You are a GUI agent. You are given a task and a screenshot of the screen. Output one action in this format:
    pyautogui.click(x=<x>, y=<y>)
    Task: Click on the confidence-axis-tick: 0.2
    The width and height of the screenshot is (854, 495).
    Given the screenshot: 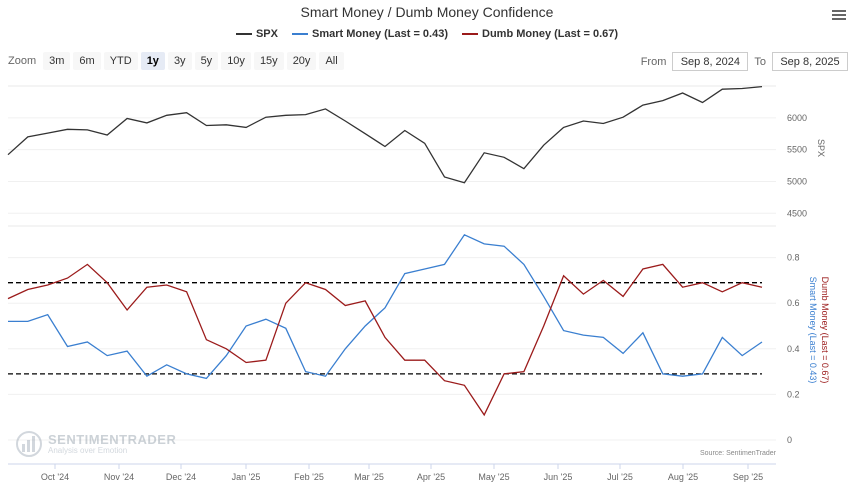 What is the action you would take?
    pyautogui.click(x=793, y=394)
    